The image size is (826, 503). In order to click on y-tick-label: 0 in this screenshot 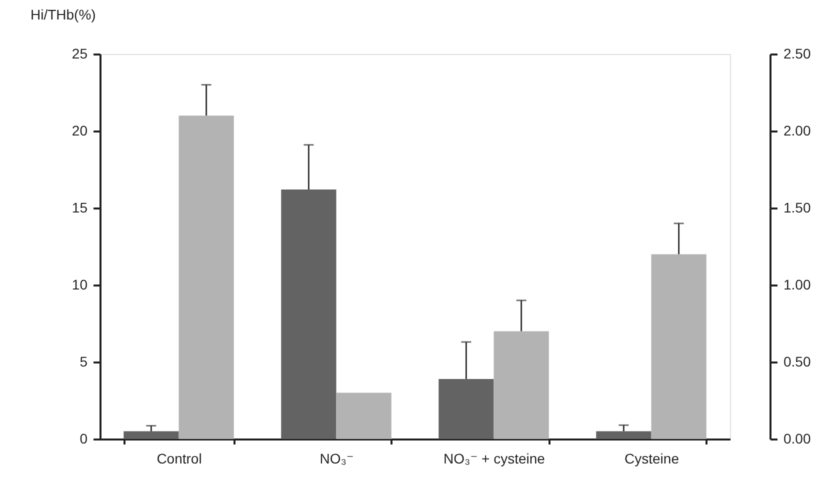, I will do `click(84, 438)`.